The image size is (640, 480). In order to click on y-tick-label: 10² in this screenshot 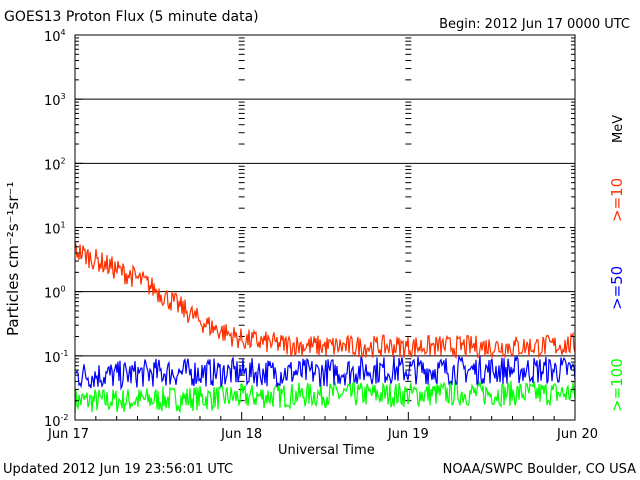, I will do `click(55, 164)`.